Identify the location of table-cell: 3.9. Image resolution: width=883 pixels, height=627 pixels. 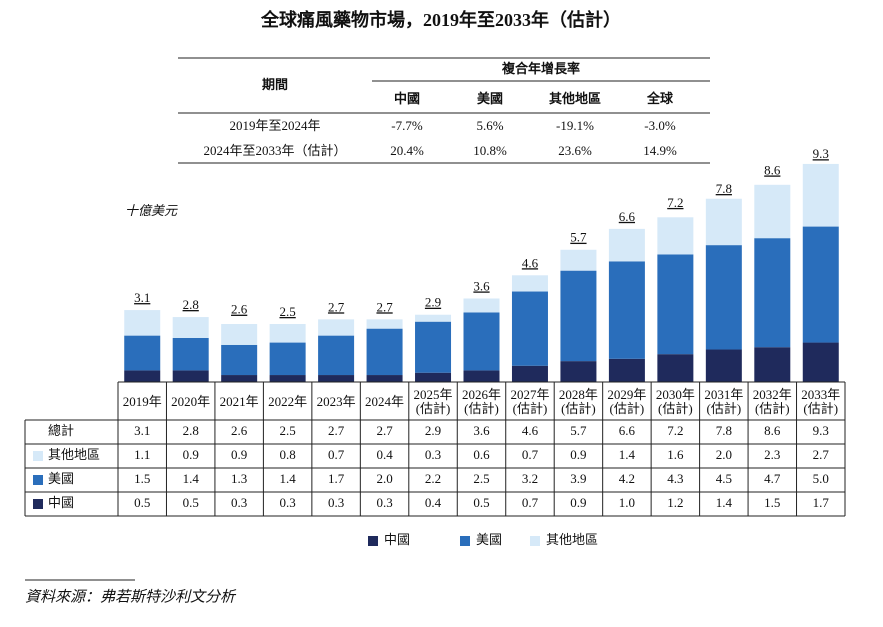
(578, 478).